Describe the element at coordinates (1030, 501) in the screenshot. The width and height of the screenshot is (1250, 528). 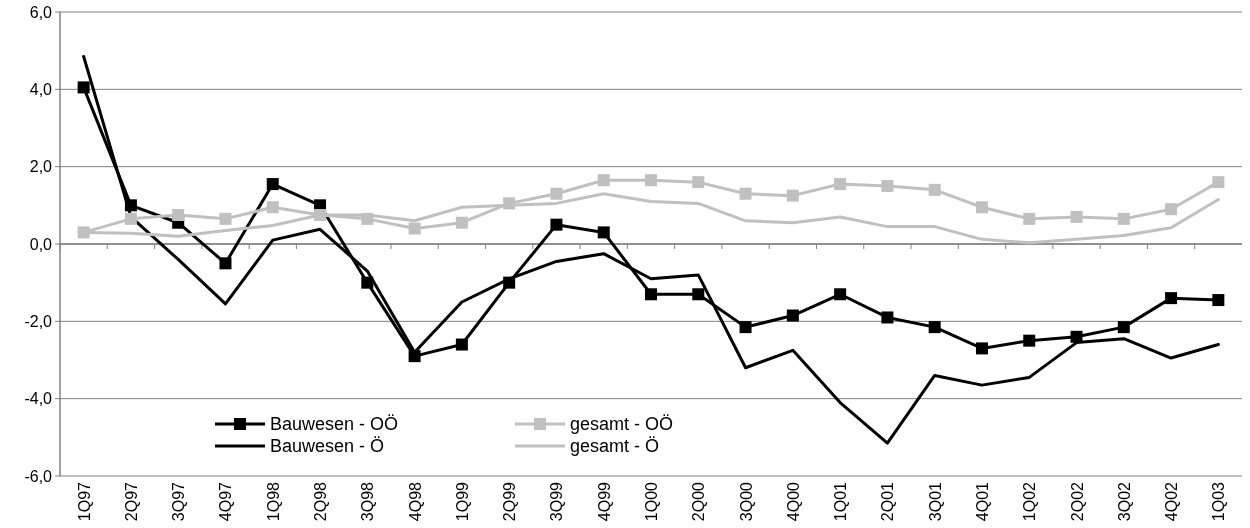
I see `x-tick-label: 1Q02` at that location.